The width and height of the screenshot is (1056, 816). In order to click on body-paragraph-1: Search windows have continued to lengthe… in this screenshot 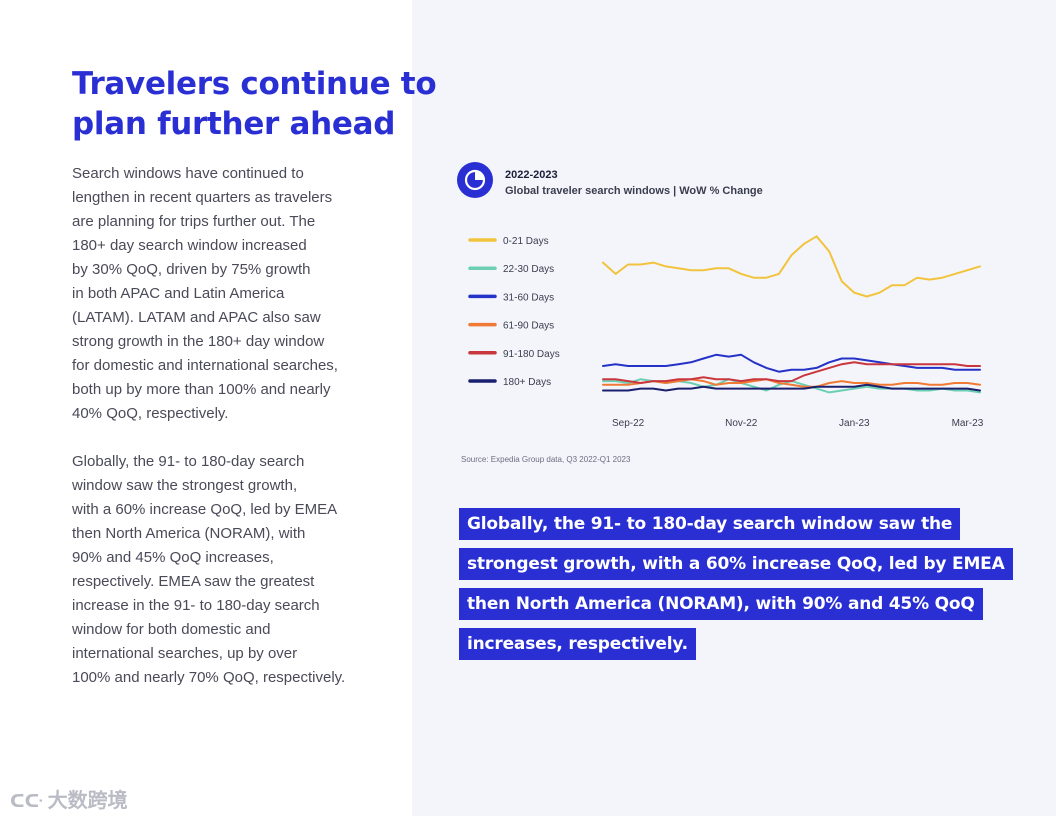, I will do `click(222, 294)`.